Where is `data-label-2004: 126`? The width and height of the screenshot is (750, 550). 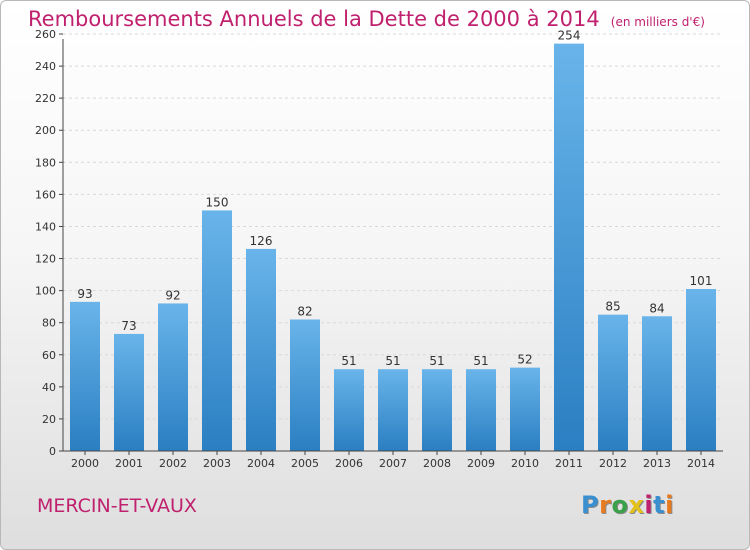 data-label-2004: 126 is located at coordinates (261, 241).